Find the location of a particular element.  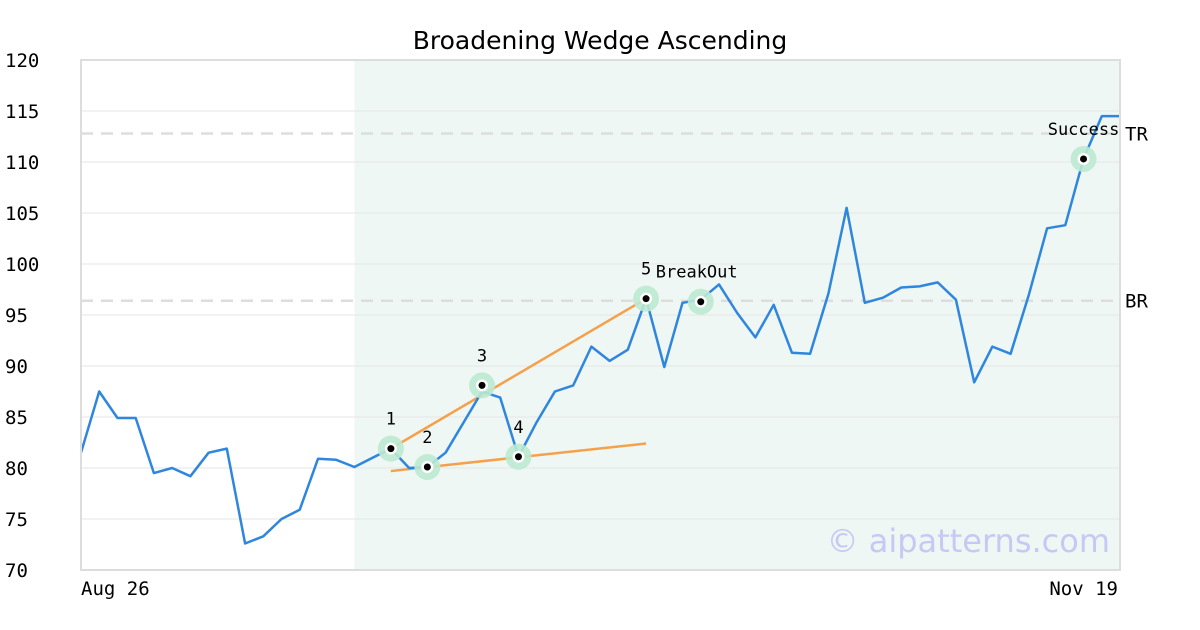

x-label-start: Aug 26 is located at coordinates (115, 589).